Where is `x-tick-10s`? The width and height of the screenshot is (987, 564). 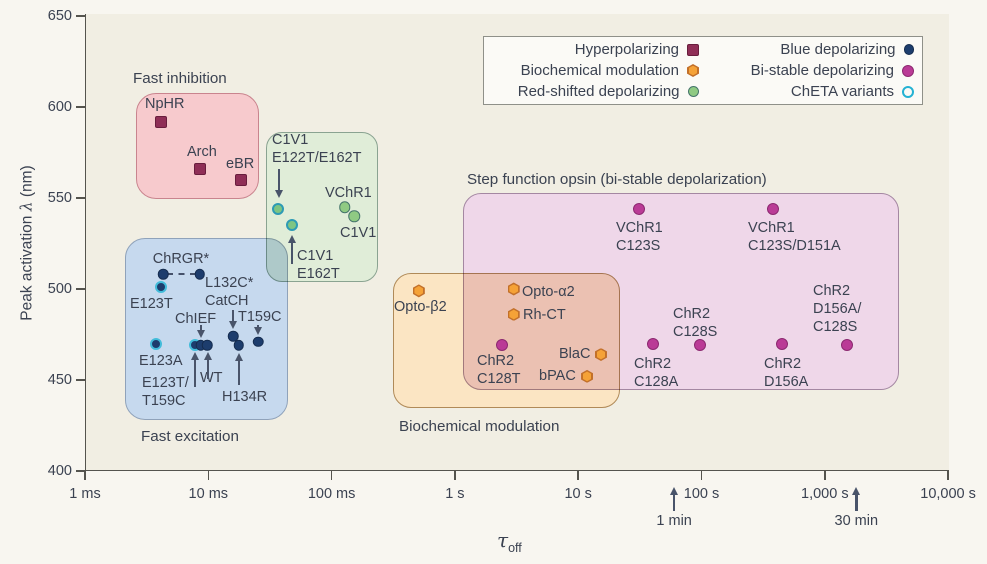
x-tick-10s is located at coordinates (578, 475).